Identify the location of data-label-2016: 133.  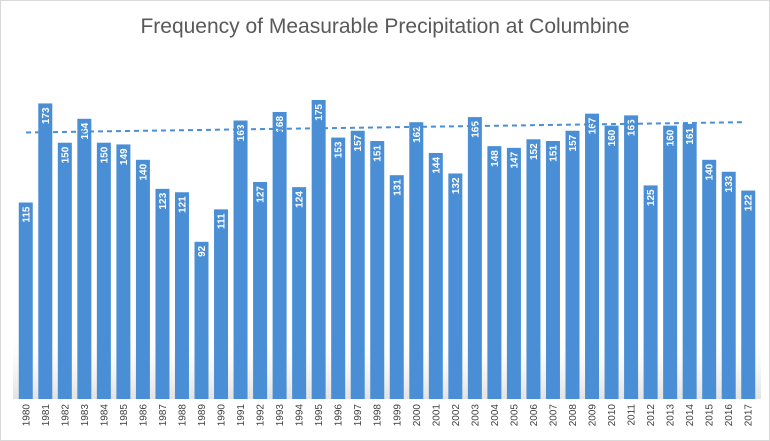
(729, 183).